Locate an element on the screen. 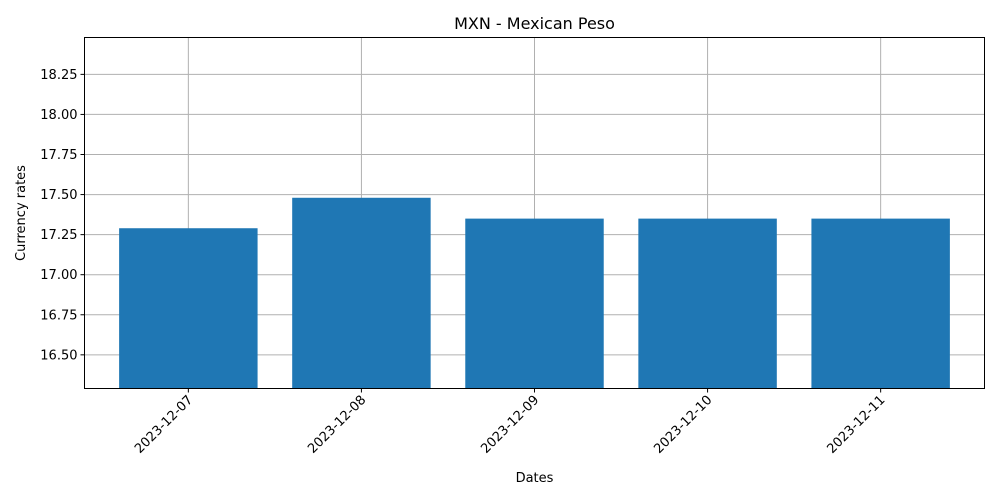 This screenshot has width=1000, height=500. y-tick-label: 18.25 is located at coordinates (58, 75).